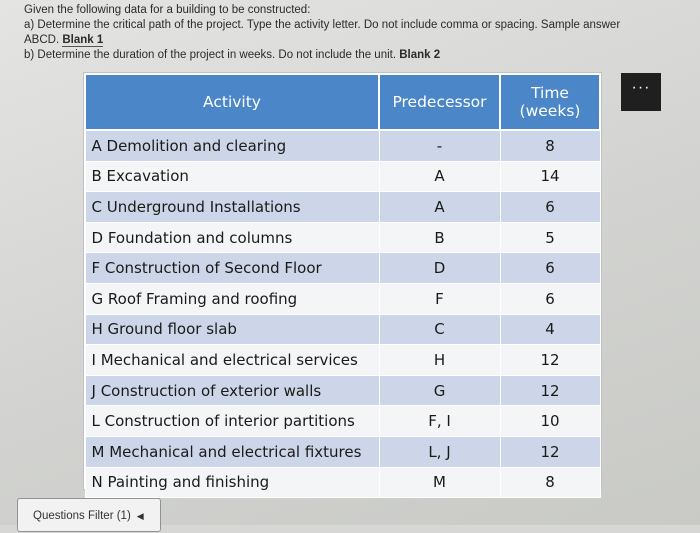  I want to click on predecessor-cell: F, I, so click(439, 421).